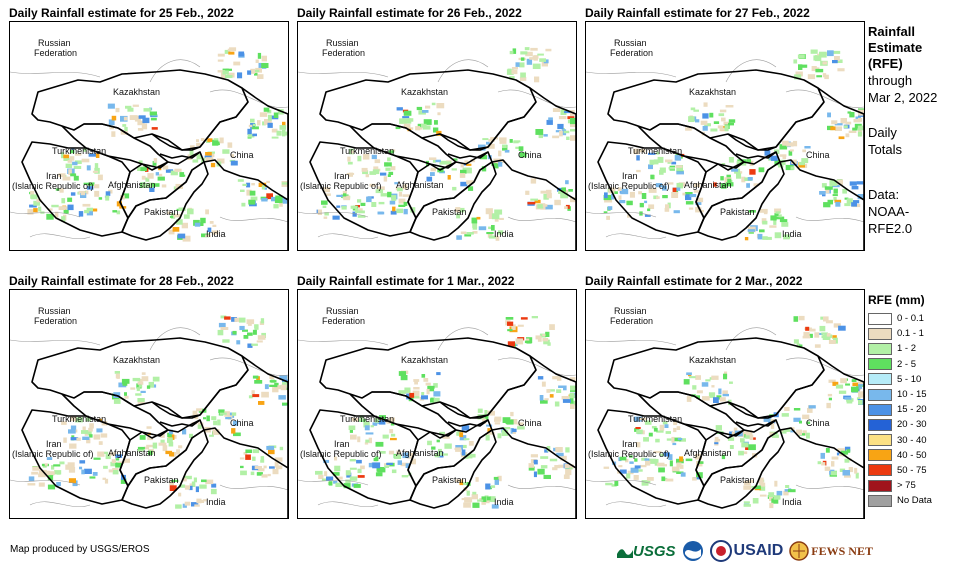 The height and width of the screenshot is (570, 965). What do you see at coordinates (437, 149) in the screenshot?
I see `admin-borders` at bounding box center [437, 149].